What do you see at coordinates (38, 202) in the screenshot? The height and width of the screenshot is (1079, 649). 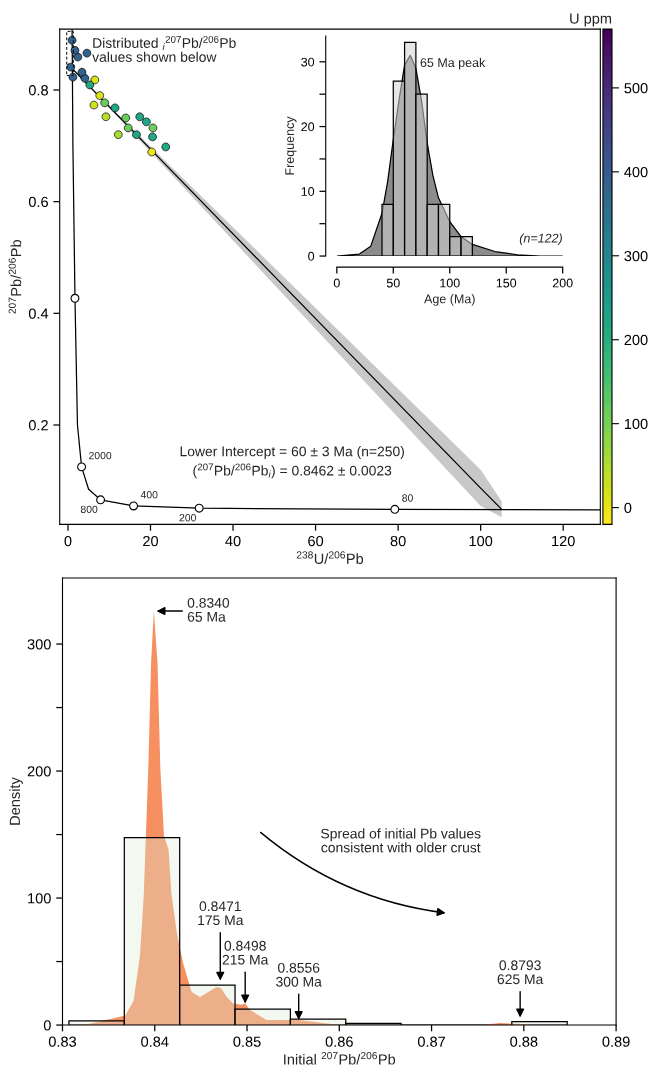 I see `y-tick-label: 0.6` at bounding box center [38, 202].